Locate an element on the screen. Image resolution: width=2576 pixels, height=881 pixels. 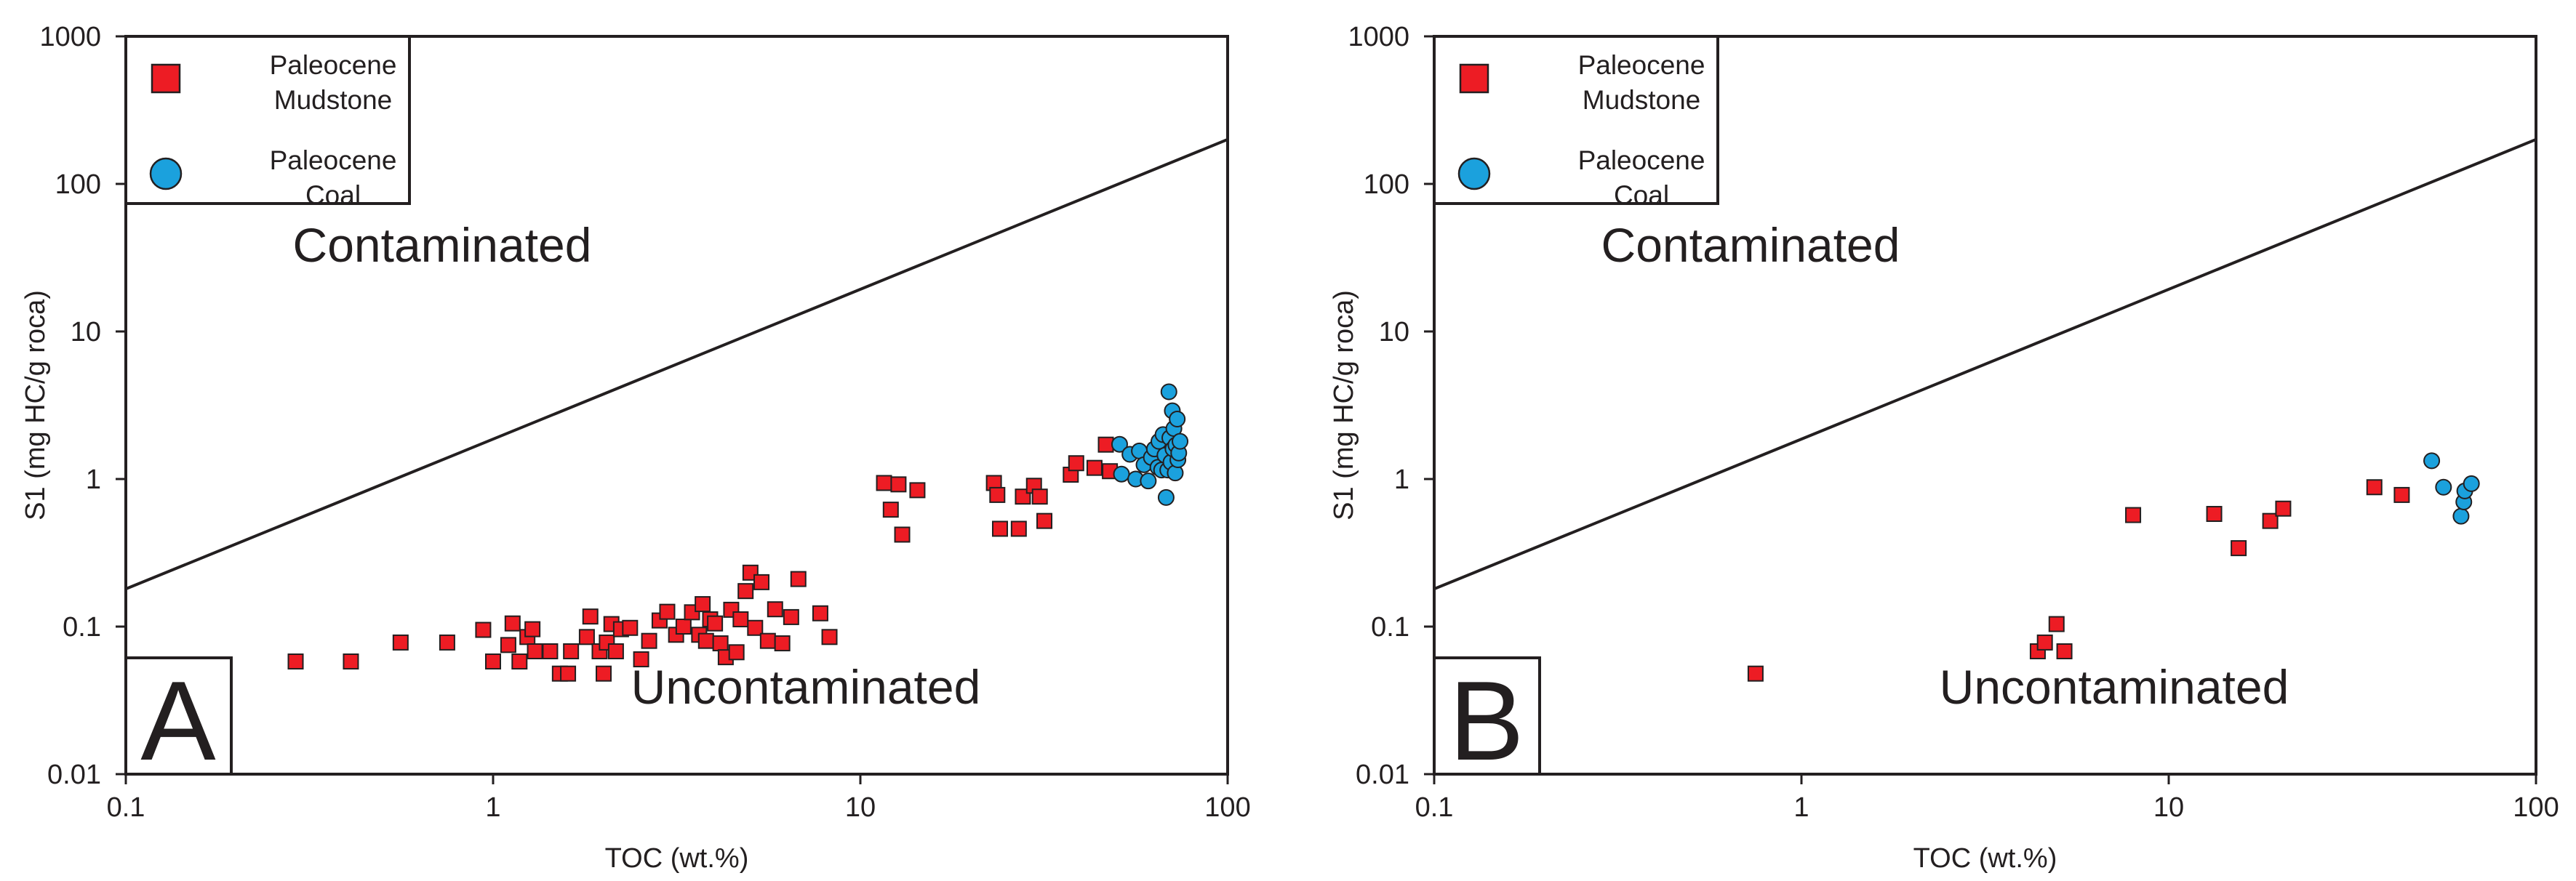
panel-letter: A is located at coordinates (178, 721).